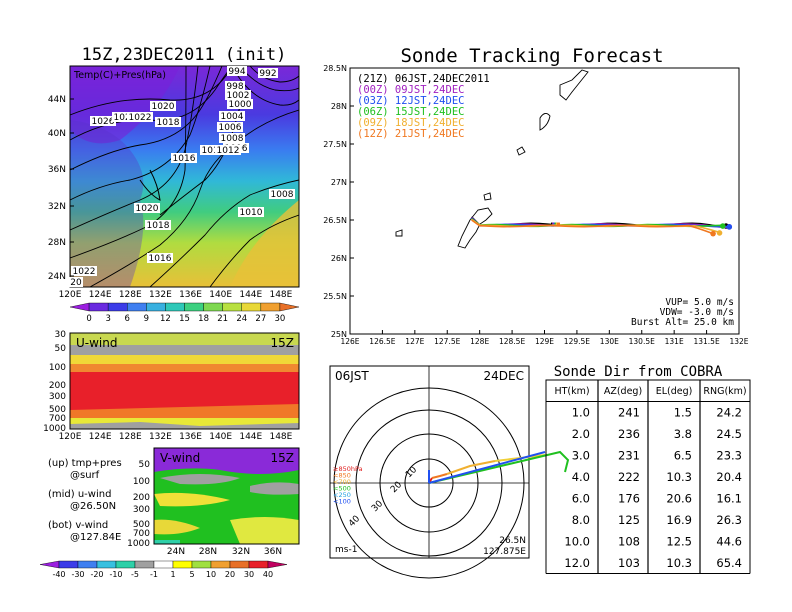  What do you see at coordinates (232, 139) in the screenshot?
I see `isobar-label: 1008` at bounding box center [232, 139].